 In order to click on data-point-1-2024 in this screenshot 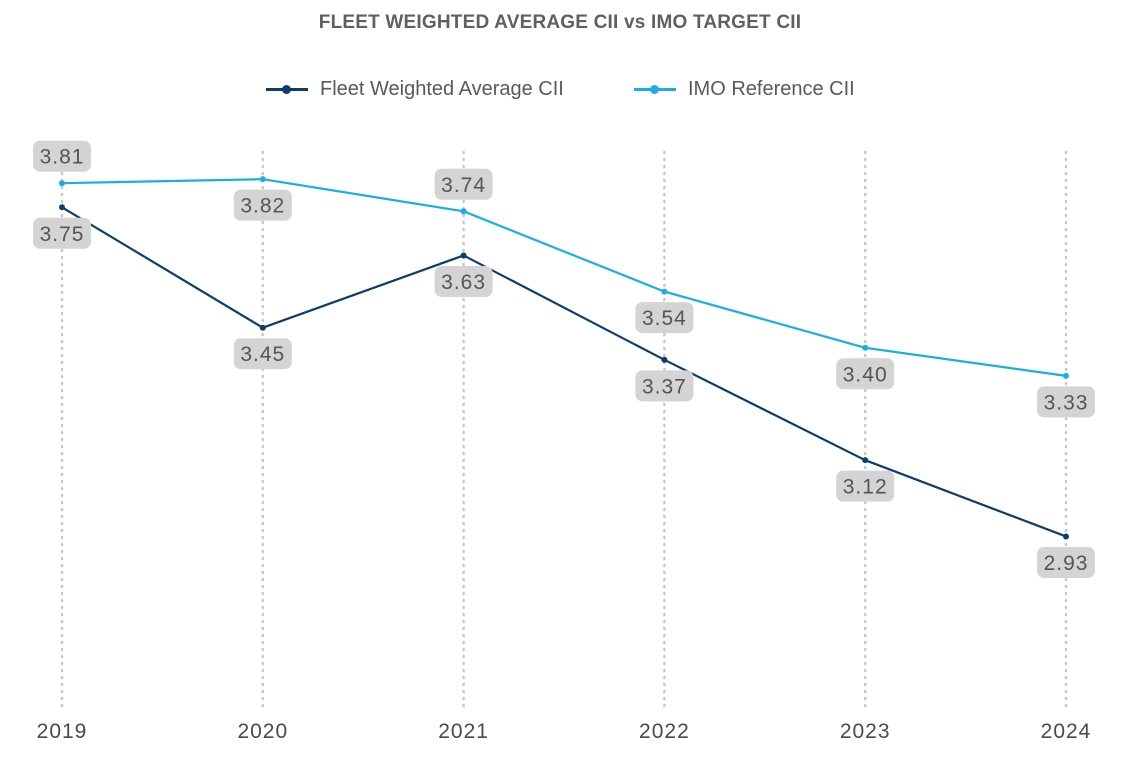, I will do `click(1066, 375)`.